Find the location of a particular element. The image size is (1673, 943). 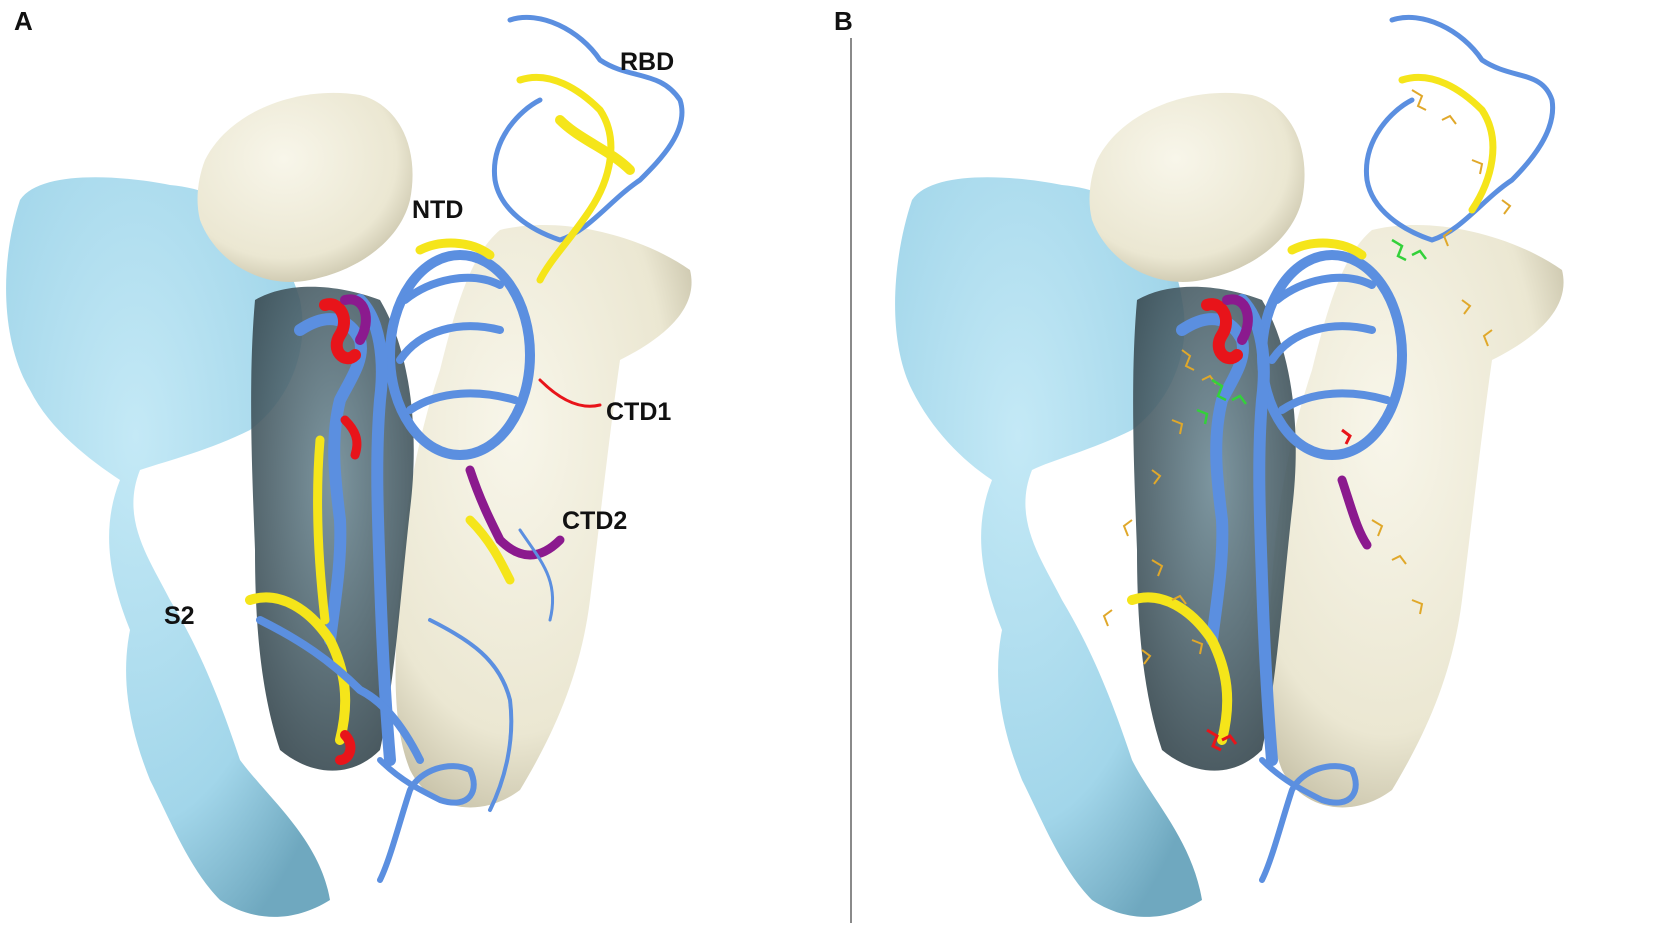

cream-surface-top-b is located at coordinates (1197, 187).